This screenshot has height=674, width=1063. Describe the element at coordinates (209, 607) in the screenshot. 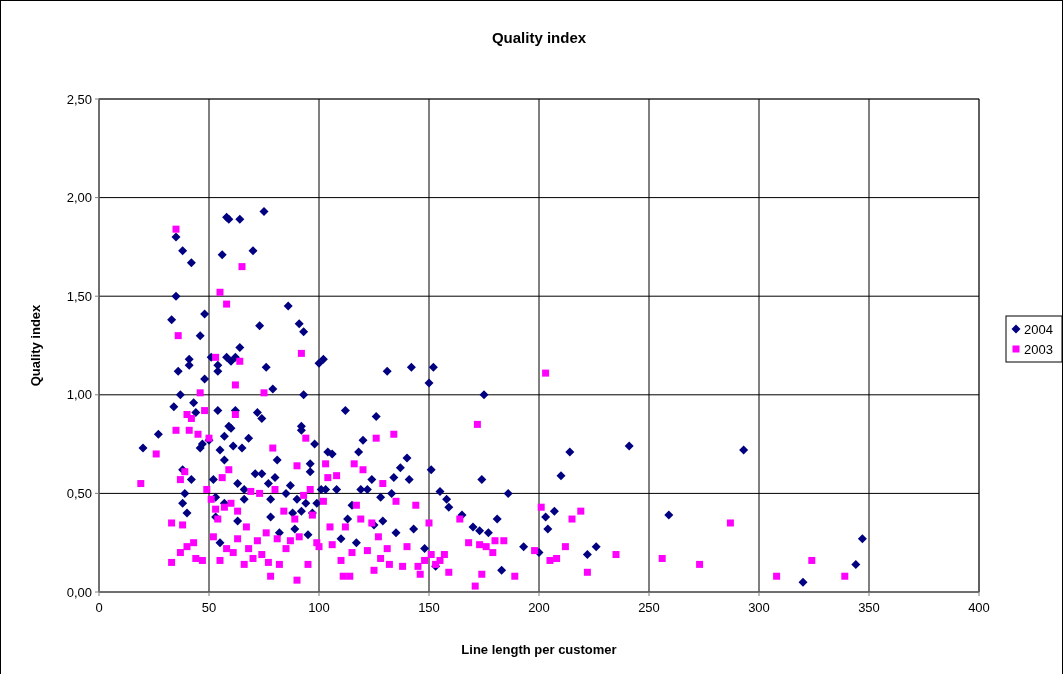

I see `x-tick-label: 50` at that location.